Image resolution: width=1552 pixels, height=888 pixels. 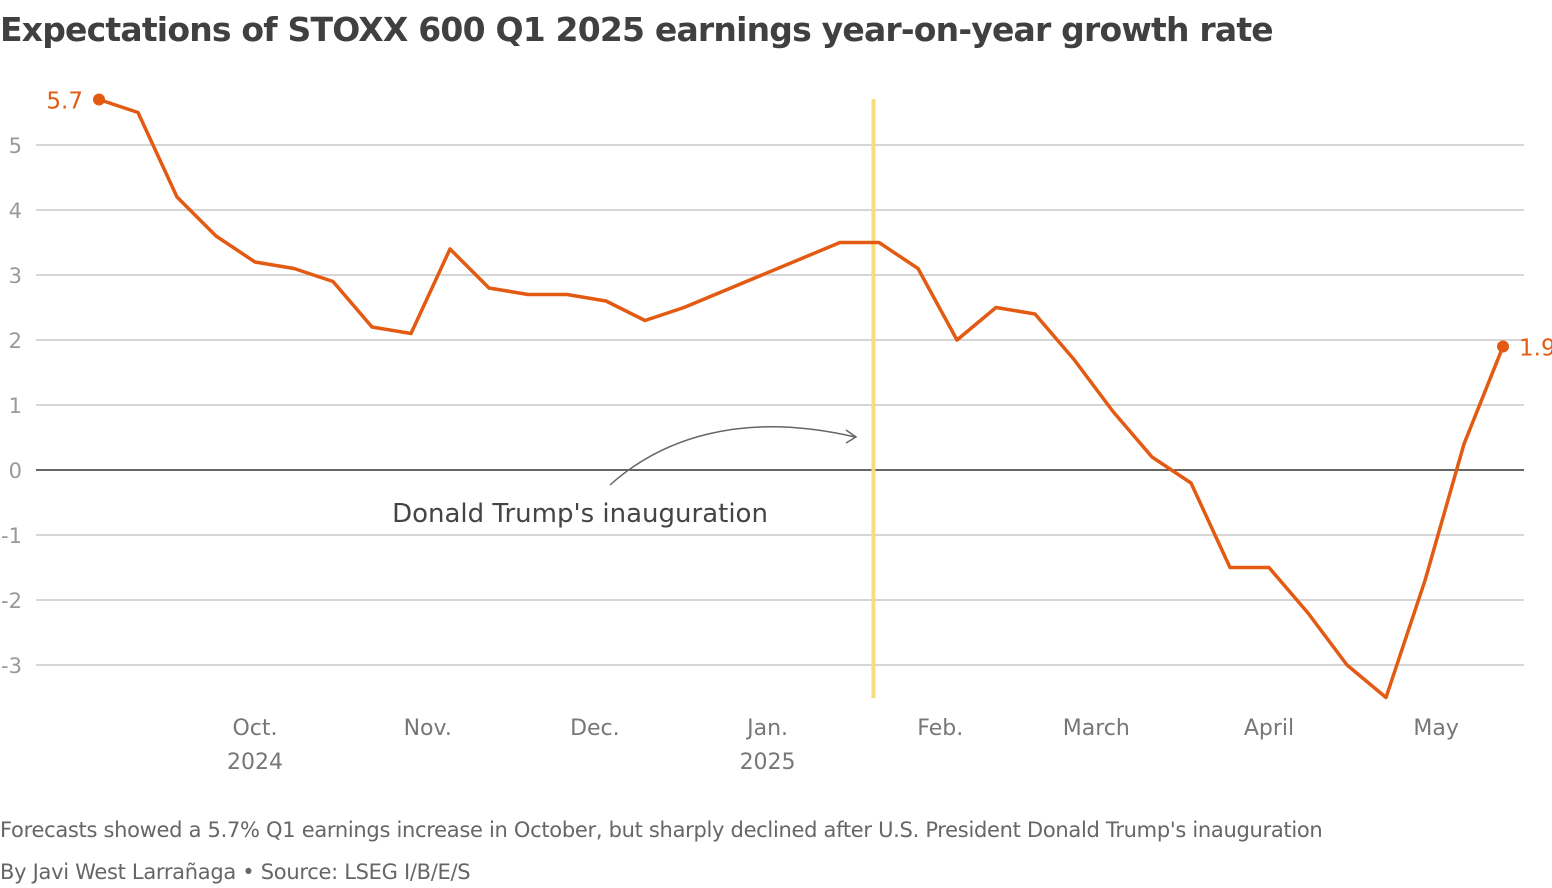 What do you see at coordinates (768, 762) in the screenshot?
I see `x-tick-year-label: 2025` at bounding box center [768, 762].